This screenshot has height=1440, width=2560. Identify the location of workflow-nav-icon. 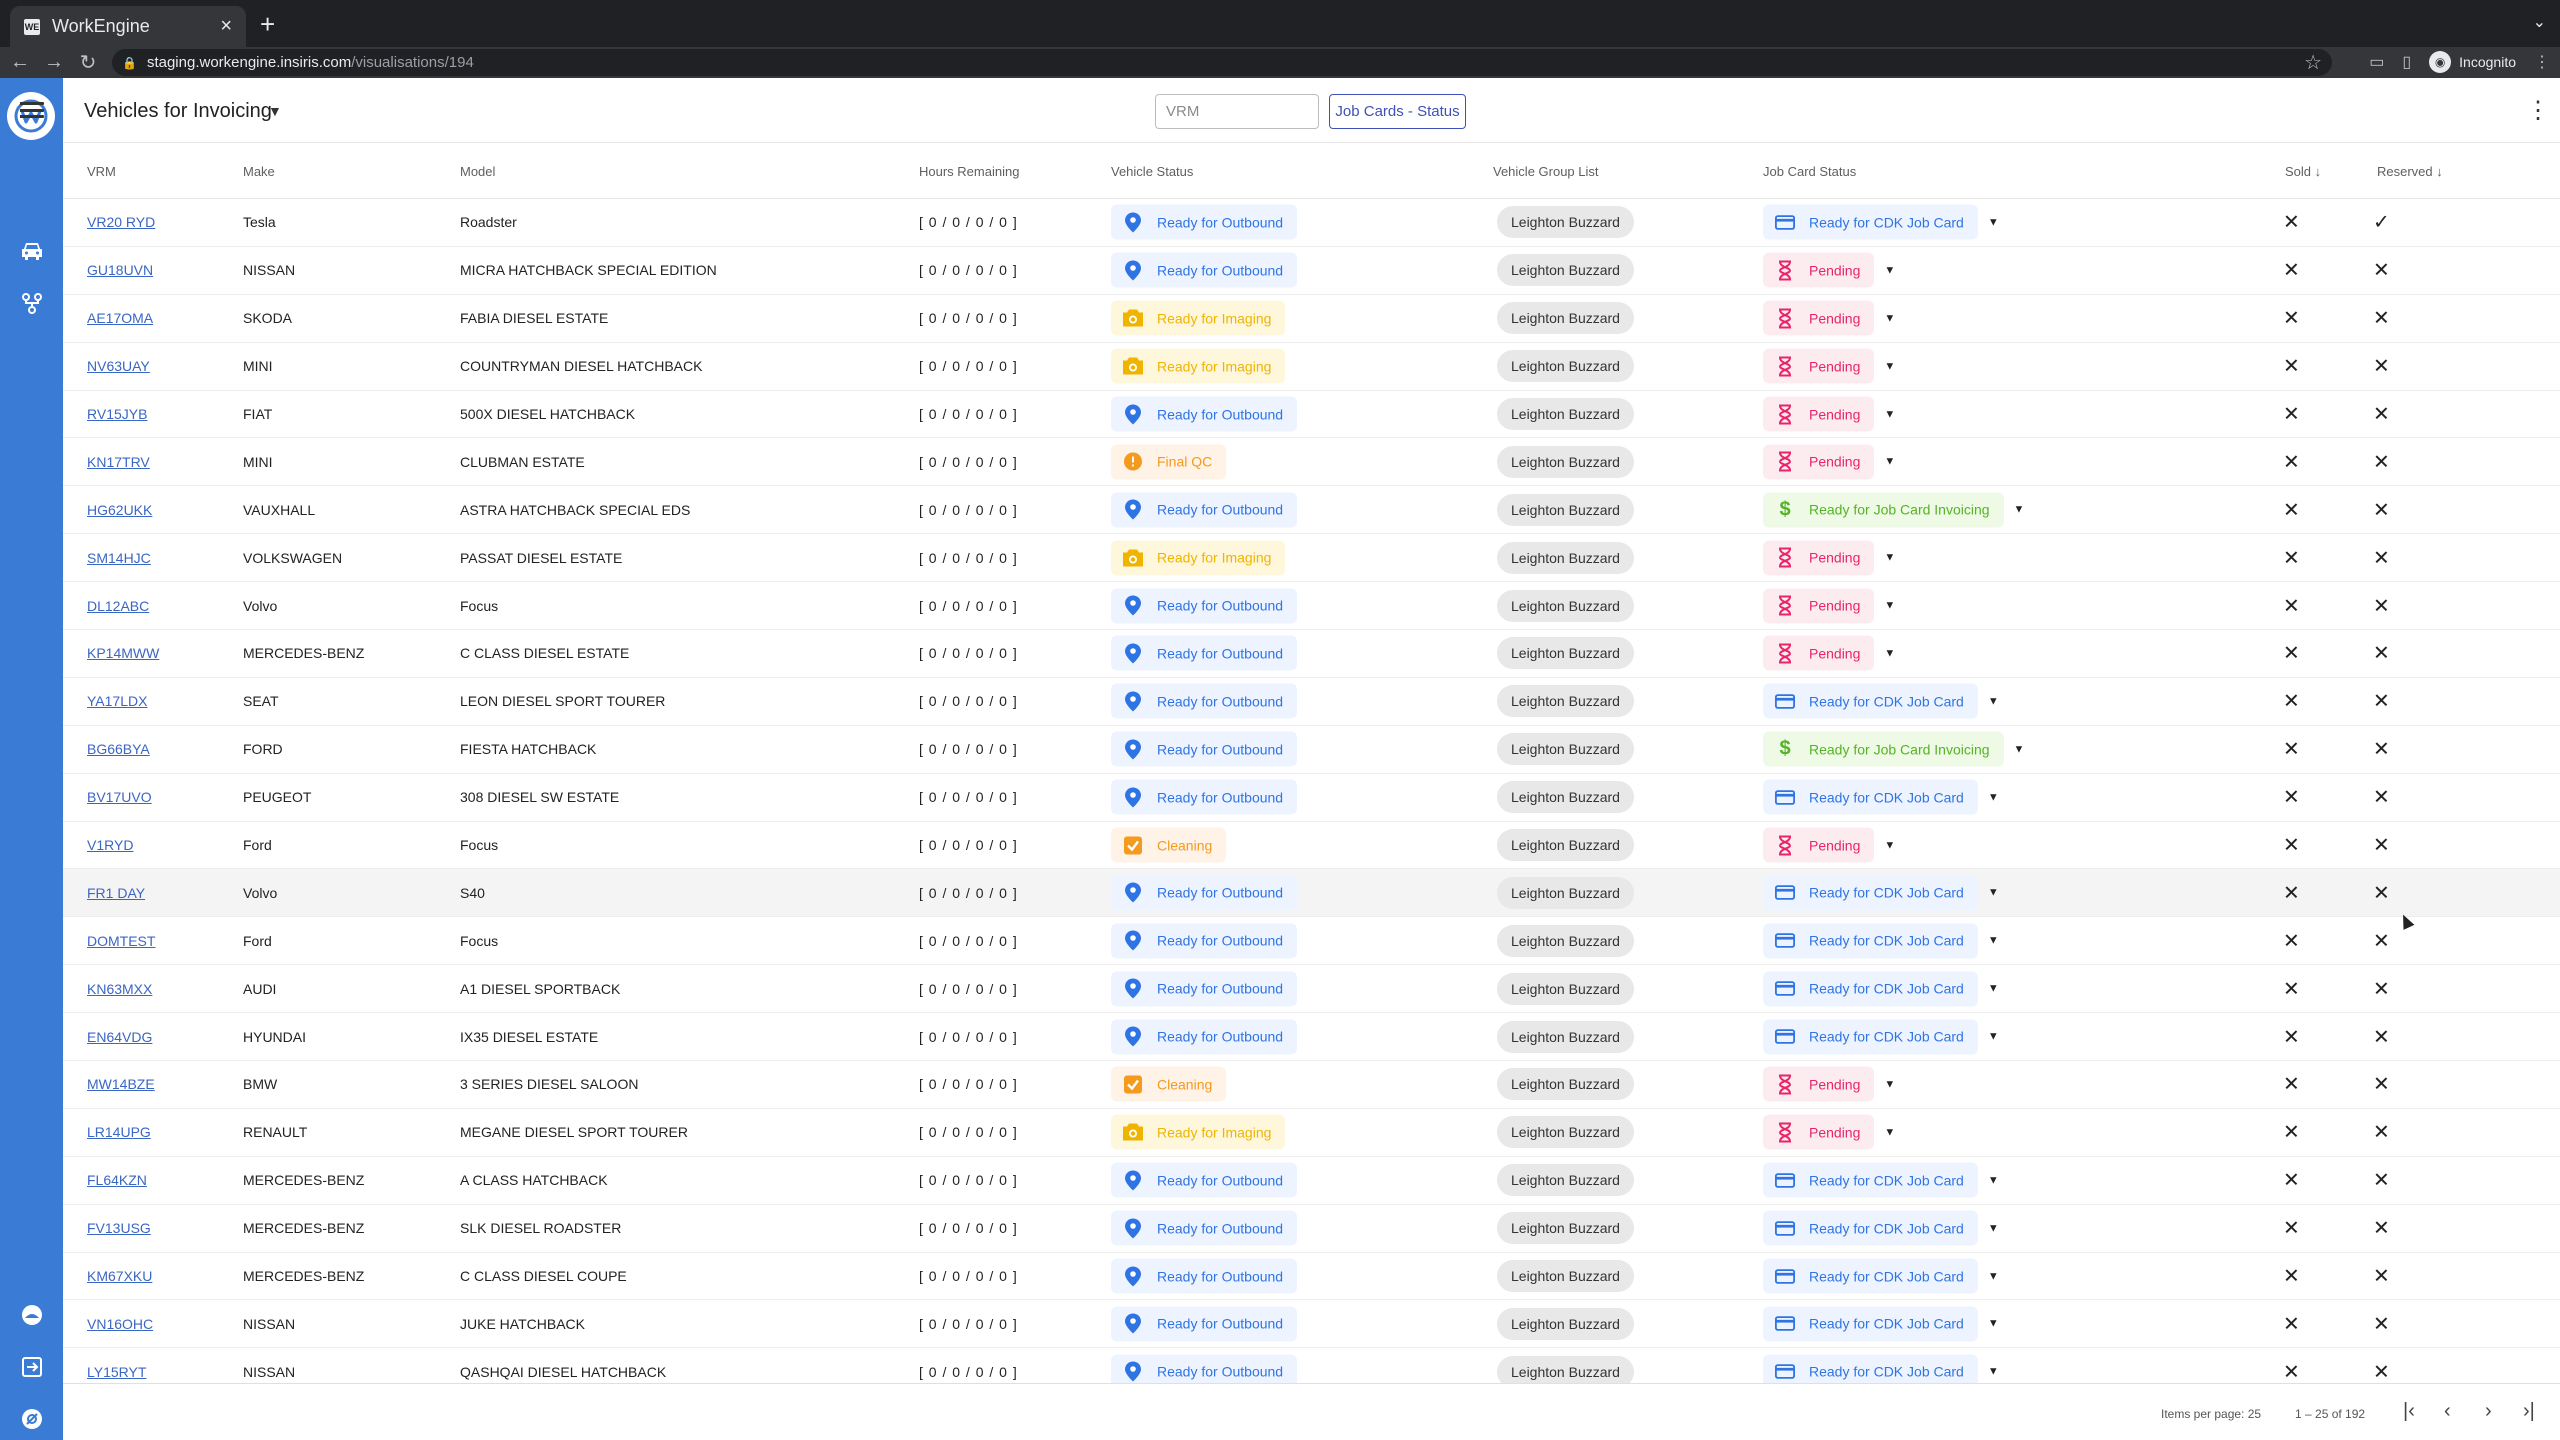
(32, 303).